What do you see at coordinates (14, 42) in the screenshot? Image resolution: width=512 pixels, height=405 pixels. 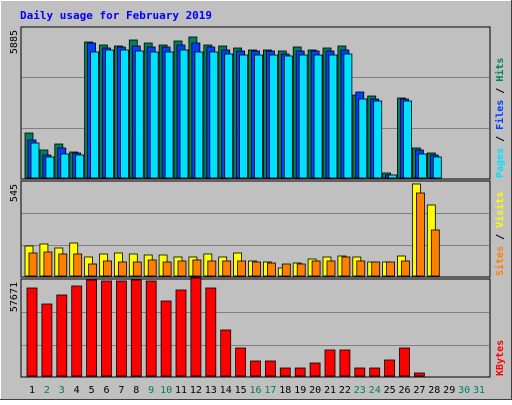 I see `hits-max-label: 5885` at bounding box center [14, 42].